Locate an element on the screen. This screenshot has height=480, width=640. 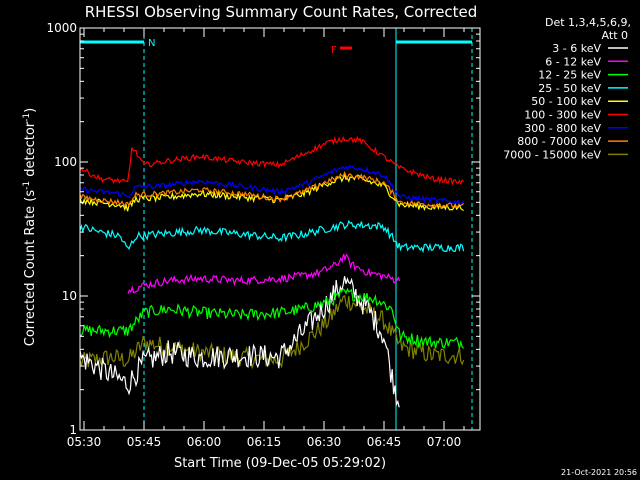
y-tick-label: 1000 is located at coordinates (61, 28).